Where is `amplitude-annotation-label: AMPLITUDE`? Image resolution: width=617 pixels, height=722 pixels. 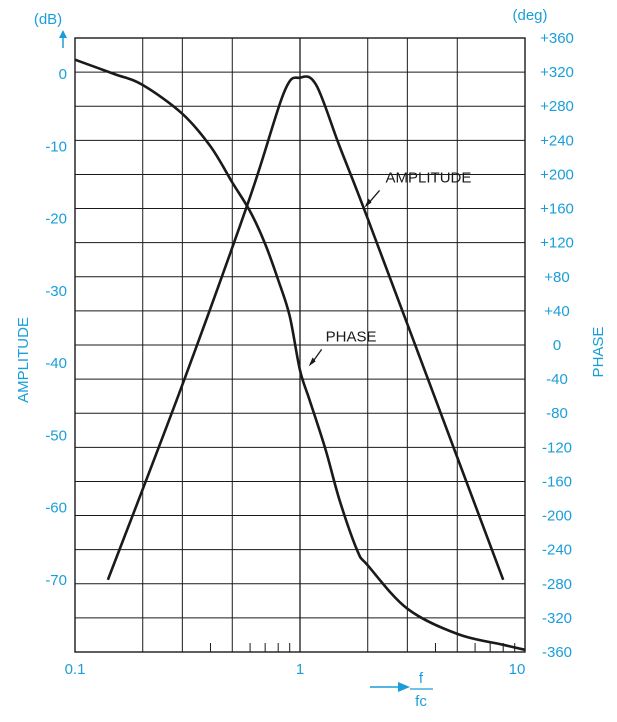
amplitude-annotation-label: AMPLITUDE is located at coordinates (429, 177).